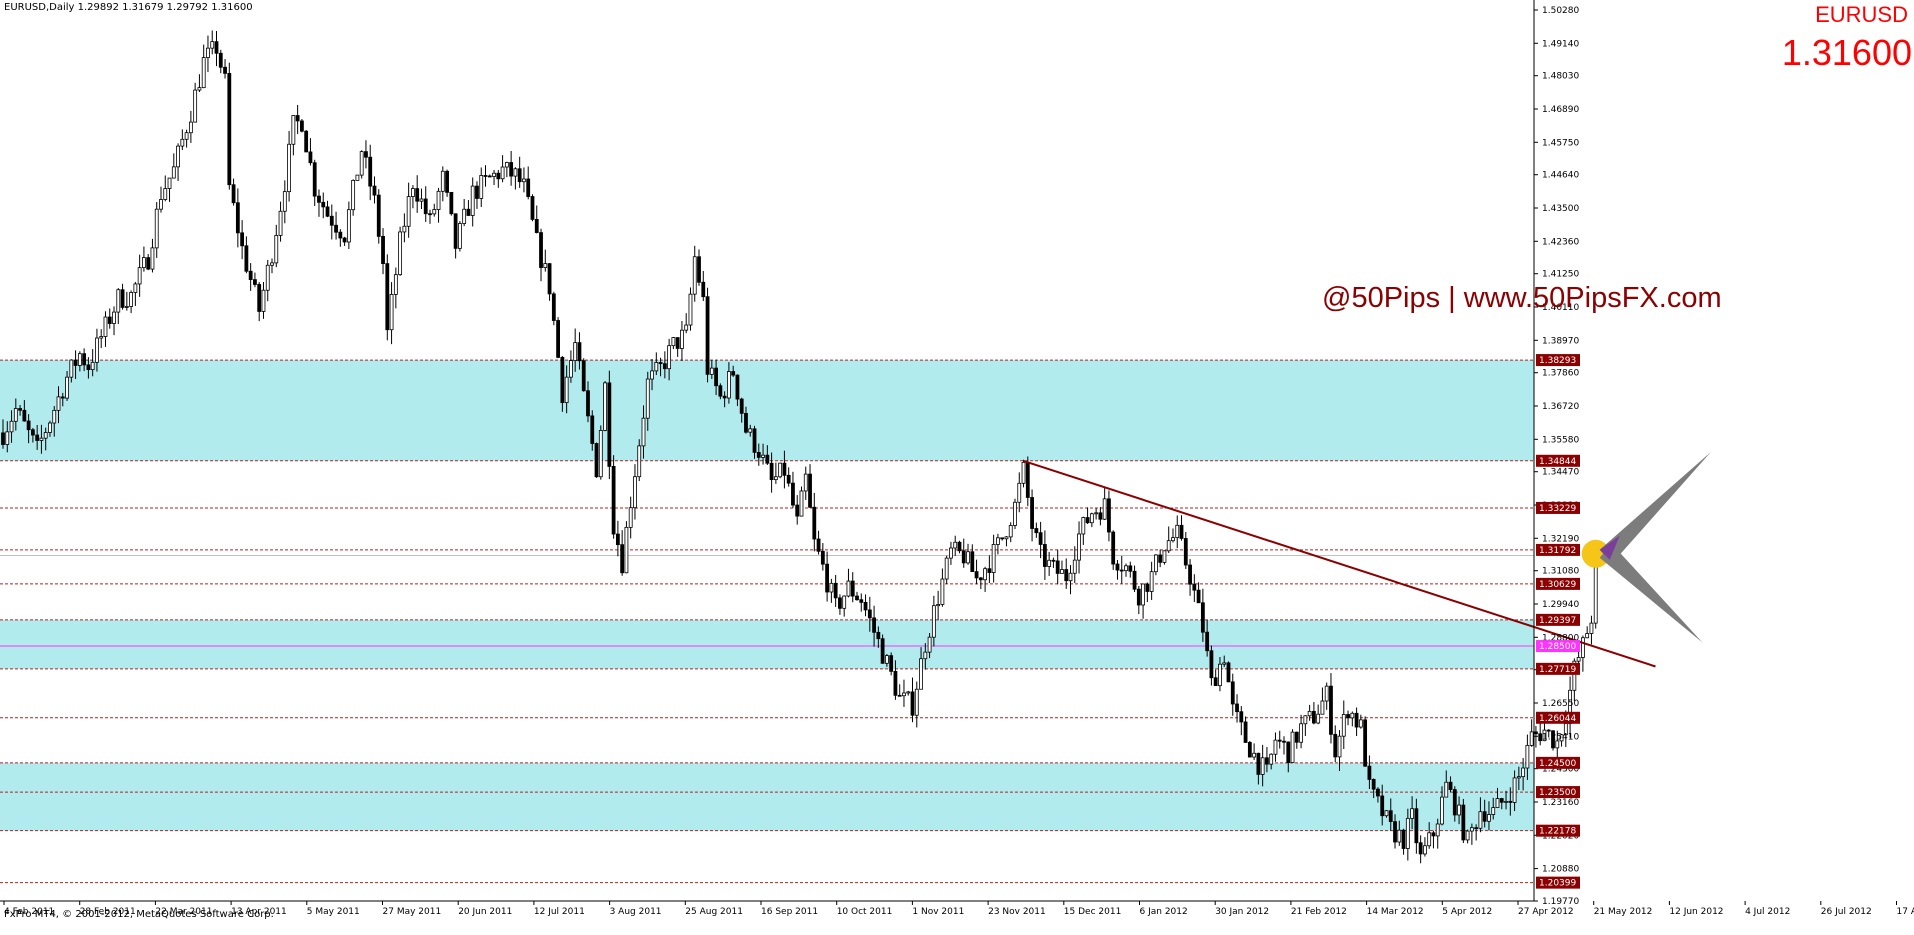 The image size is (1914, 935). Describe the element at coordinates (1560, 209) in the screenshot. I see `y-tick-label: 1.43500` at that location.